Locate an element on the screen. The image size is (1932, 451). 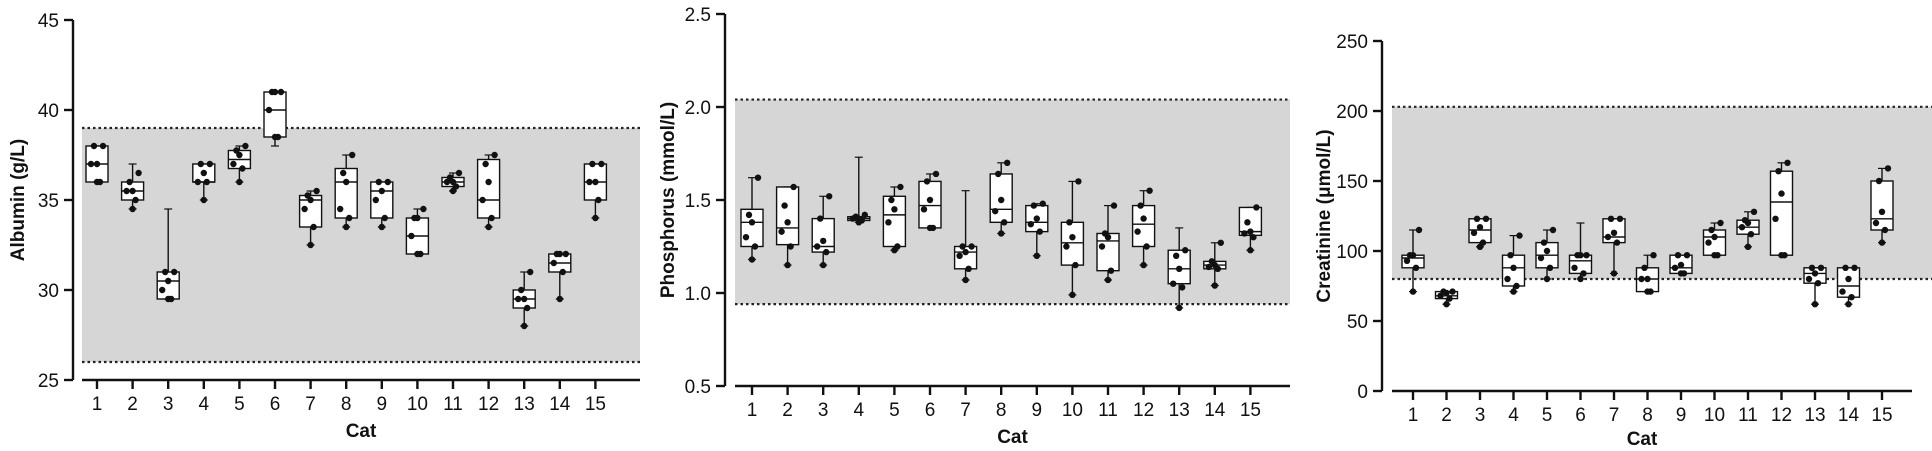
chart2-x-tick-label: 1 is located at coordinates (752, 410).